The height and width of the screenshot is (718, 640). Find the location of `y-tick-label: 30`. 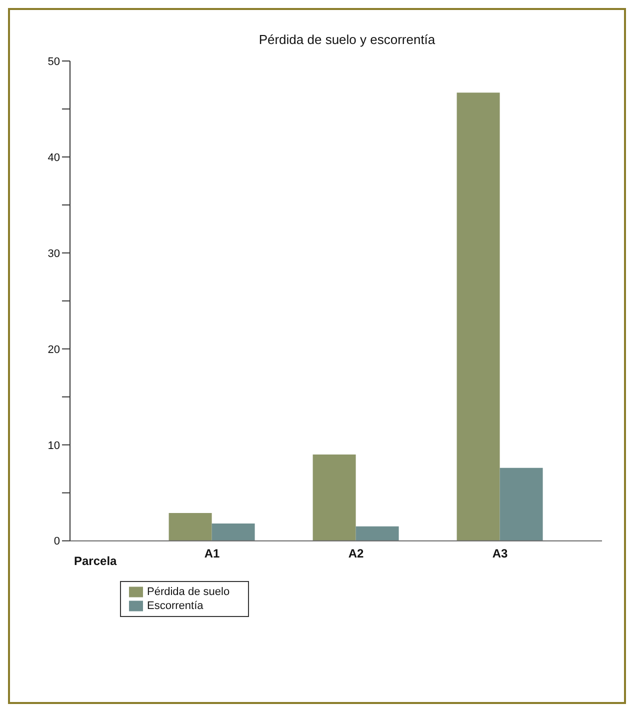

y-tick-label: 30 is located at coordinates (54, 254).